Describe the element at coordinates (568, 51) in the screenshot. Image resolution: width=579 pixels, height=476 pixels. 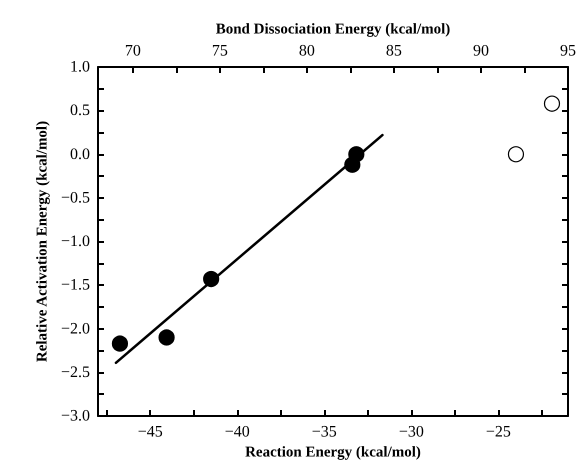
I see `x2-tick-label: 95` at that location.